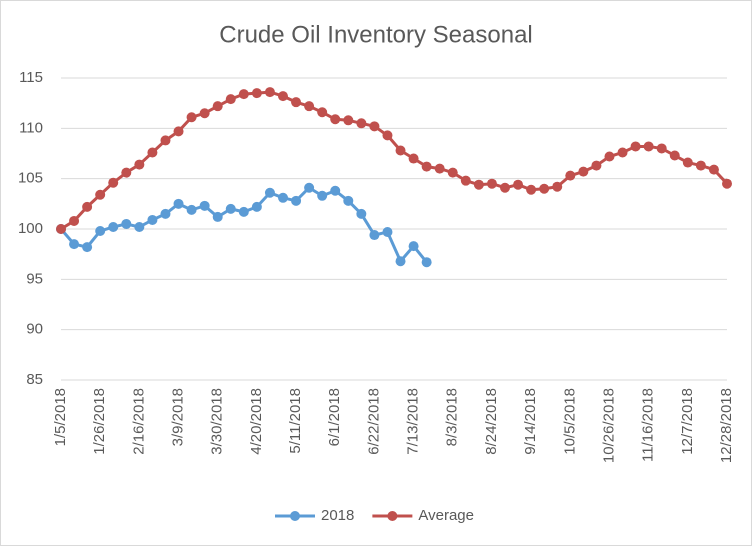 The height and width of the screenshot is (546, 752). Describe the element at coordinates (376, 34) in the screenshot. I see `chart-title: Crude Oil Inventory Seasonal` at that location.